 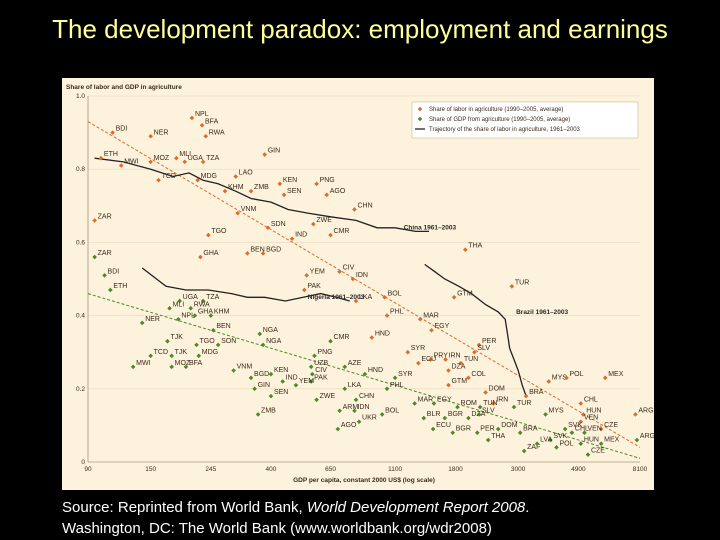 What do you see at coordinates (245, 367) in the screenshot?
I see `point-label: VNM` at bounding box center [245, 367].